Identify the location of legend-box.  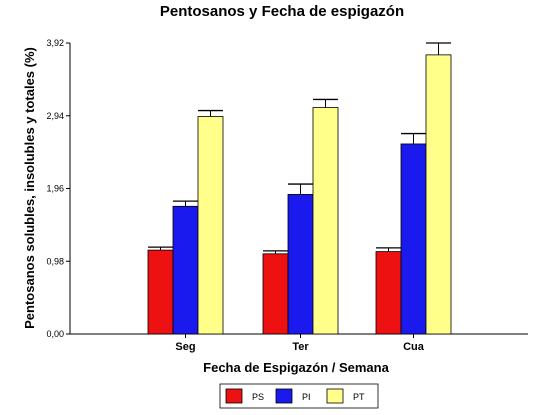
(299, 396).